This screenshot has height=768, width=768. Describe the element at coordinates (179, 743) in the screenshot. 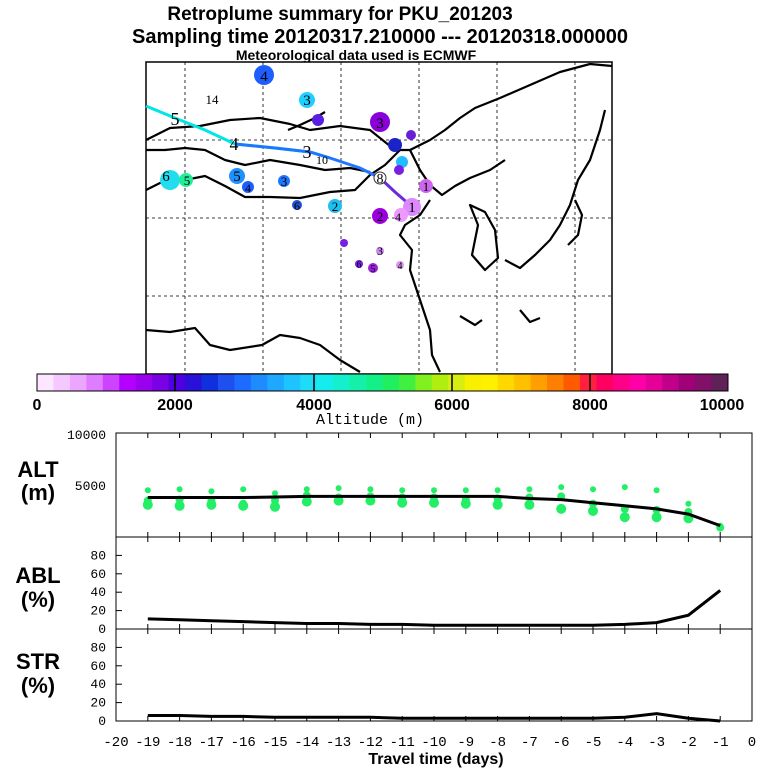

I see `x-tick-label: -18` at that location.